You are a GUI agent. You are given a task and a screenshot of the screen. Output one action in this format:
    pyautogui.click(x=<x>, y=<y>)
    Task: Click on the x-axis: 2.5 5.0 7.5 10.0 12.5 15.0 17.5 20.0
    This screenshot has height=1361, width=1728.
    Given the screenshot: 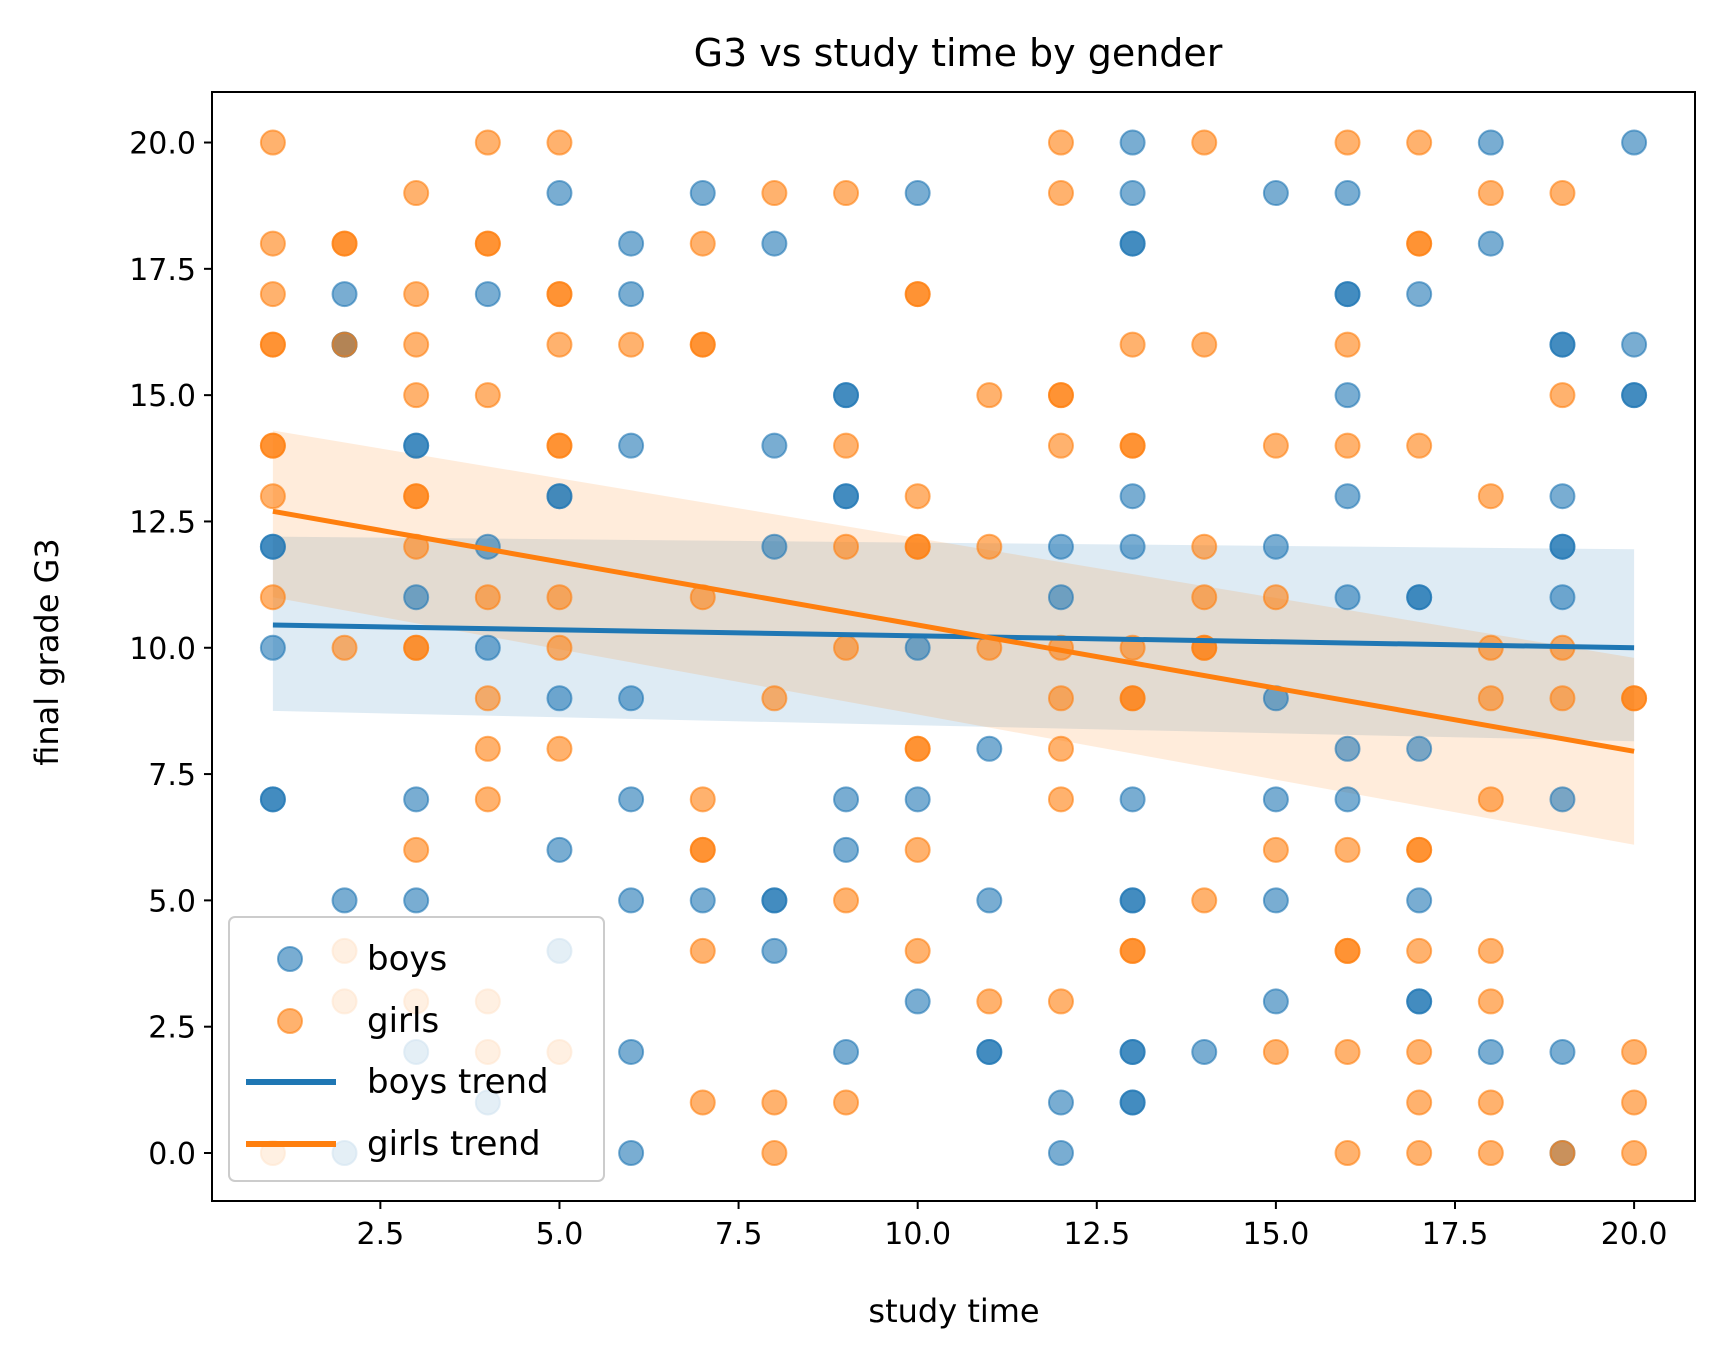 What is the action you would take?
    pyautogui.click(x=1012, y=1226)
    